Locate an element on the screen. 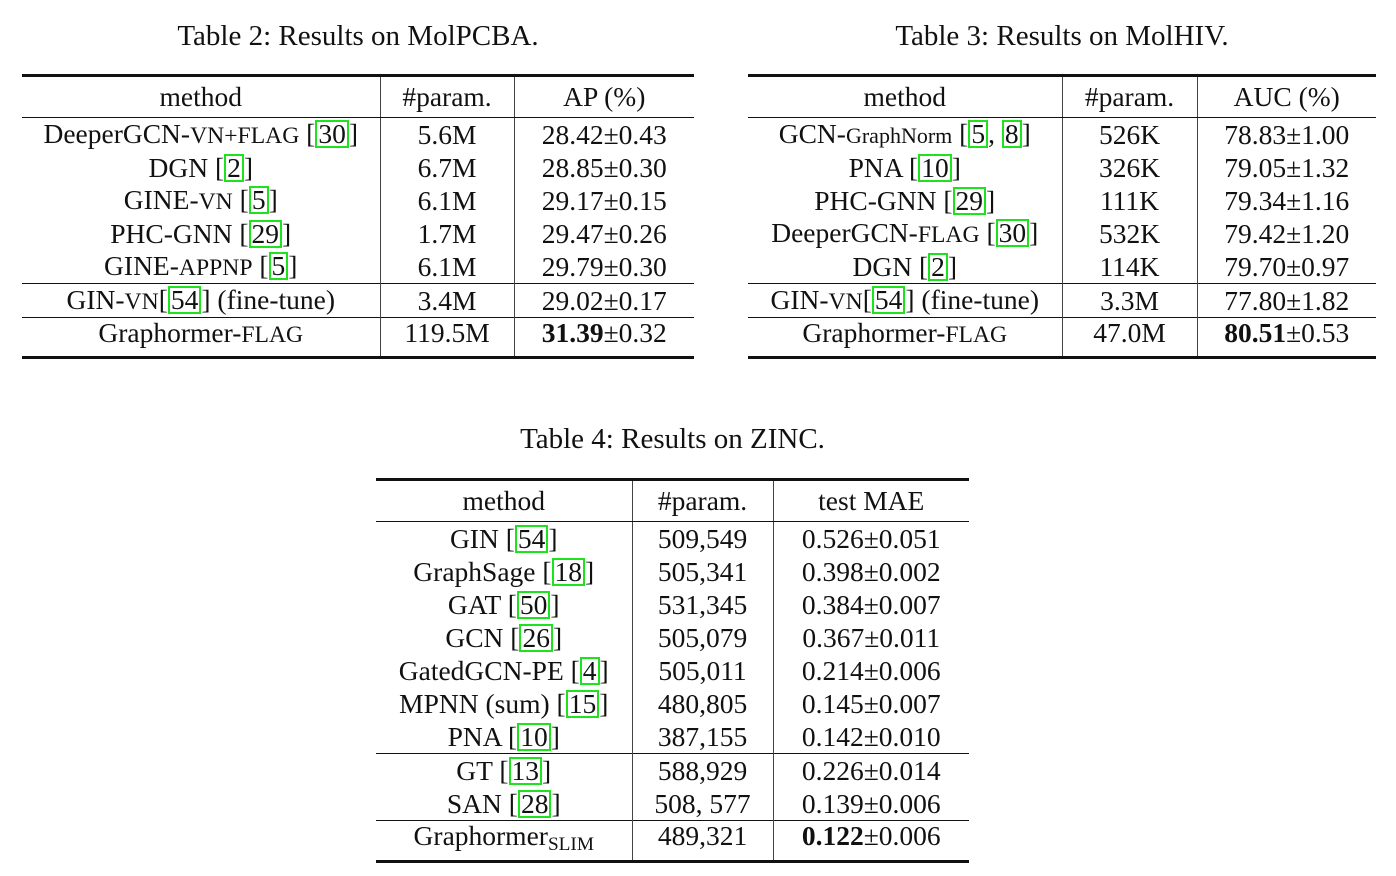  method-cell: GCN [26] is located at coordinates (504, 637).